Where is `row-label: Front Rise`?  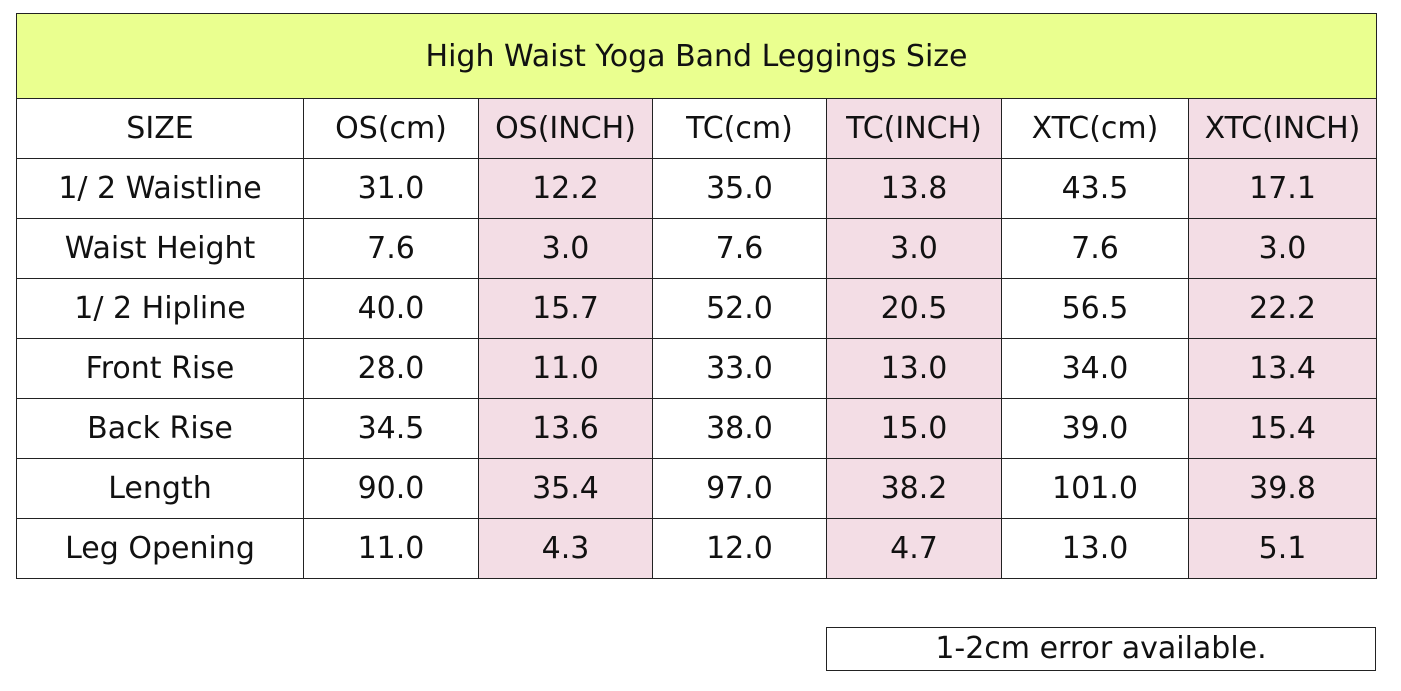
row-label: Front Rise is located at coordinates (160, 368).